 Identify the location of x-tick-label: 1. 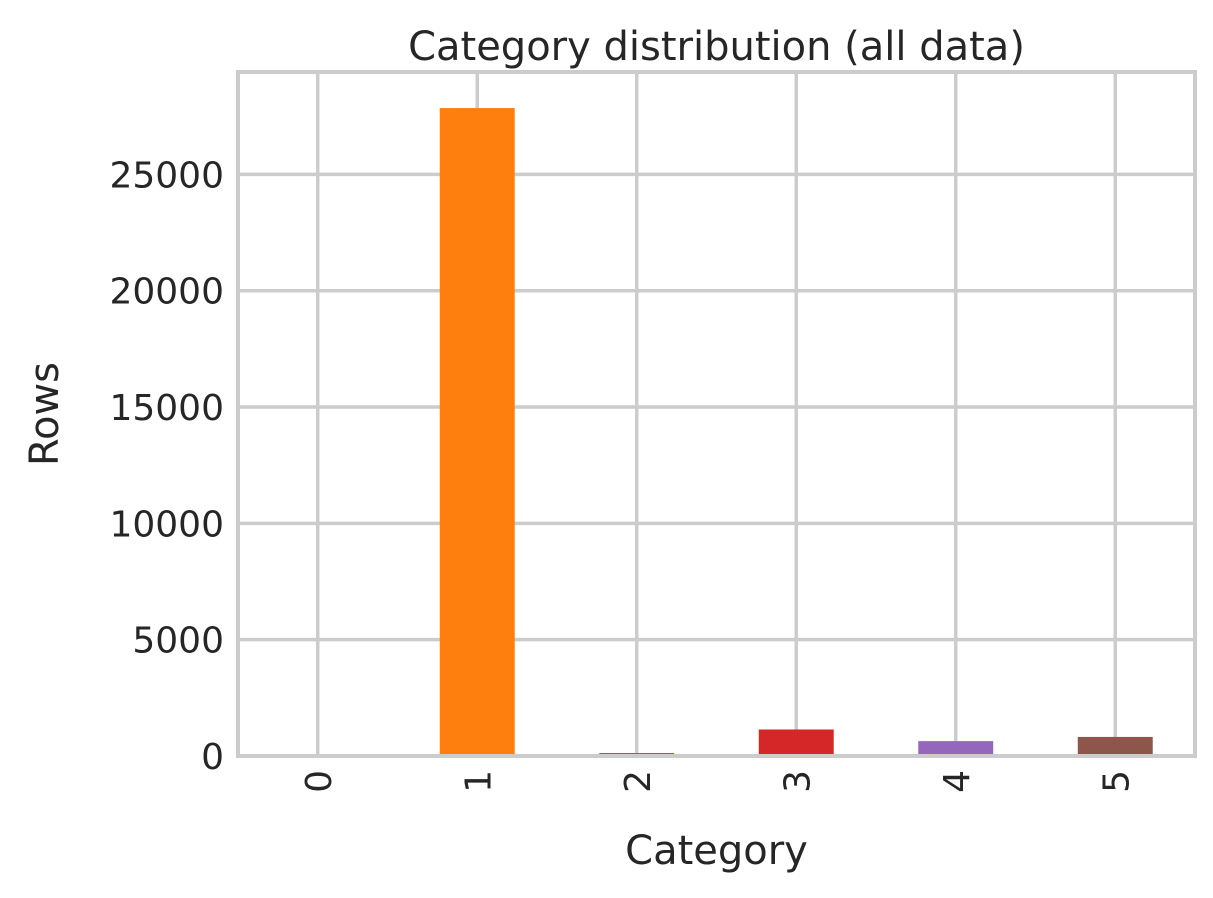
(478, 781).